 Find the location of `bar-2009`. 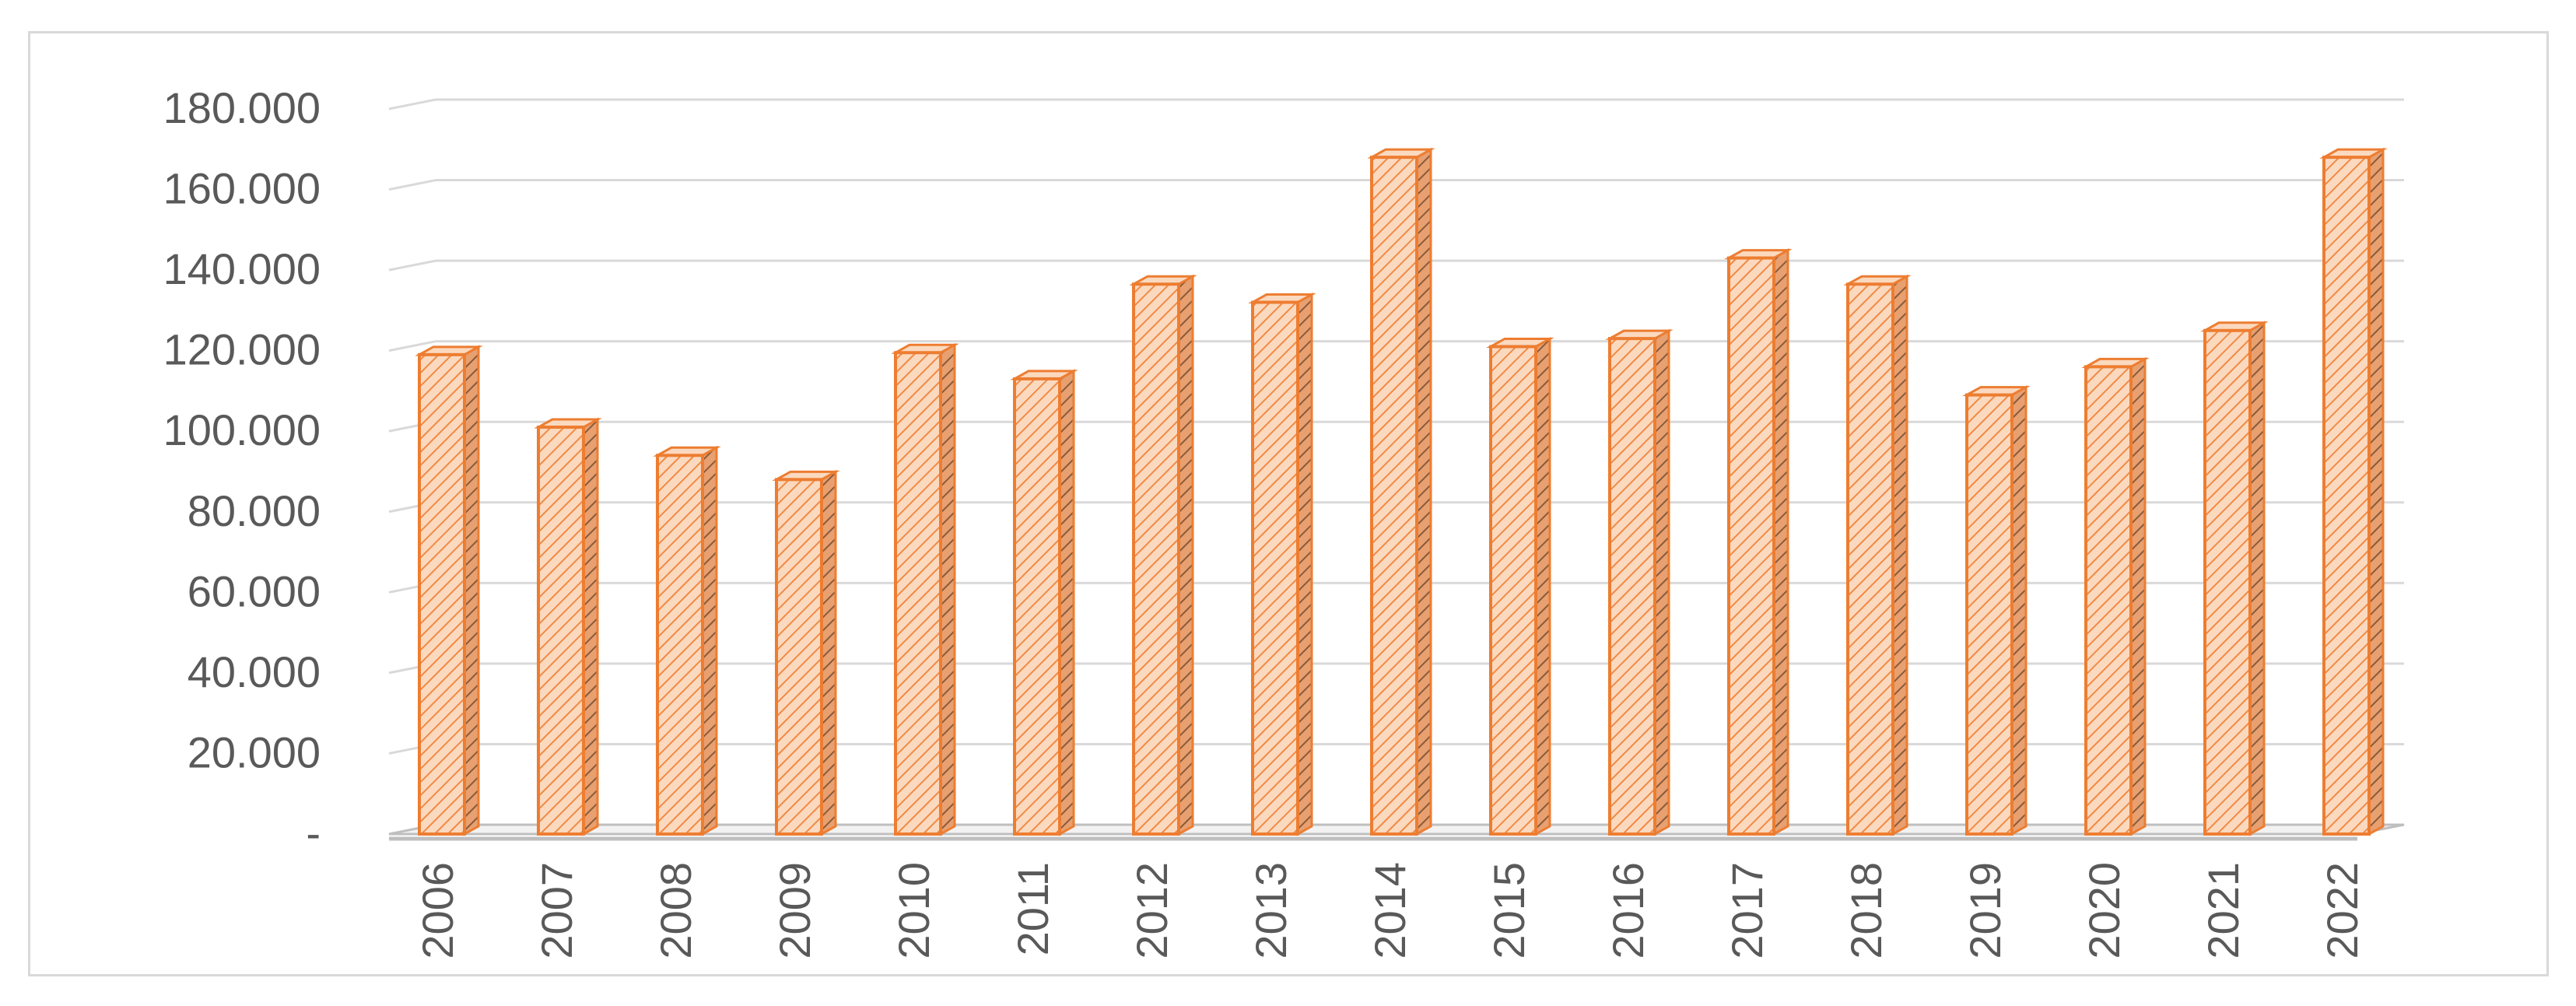

bar-2009 is located at coordinates (806, 652).